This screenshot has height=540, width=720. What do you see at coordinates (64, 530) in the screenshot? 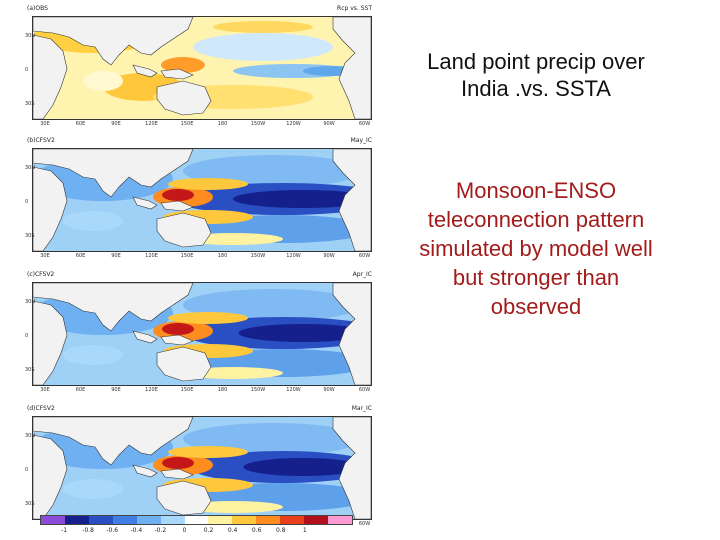
I see `colorbar-tick-label: -1` at bounding box center [64, 530].